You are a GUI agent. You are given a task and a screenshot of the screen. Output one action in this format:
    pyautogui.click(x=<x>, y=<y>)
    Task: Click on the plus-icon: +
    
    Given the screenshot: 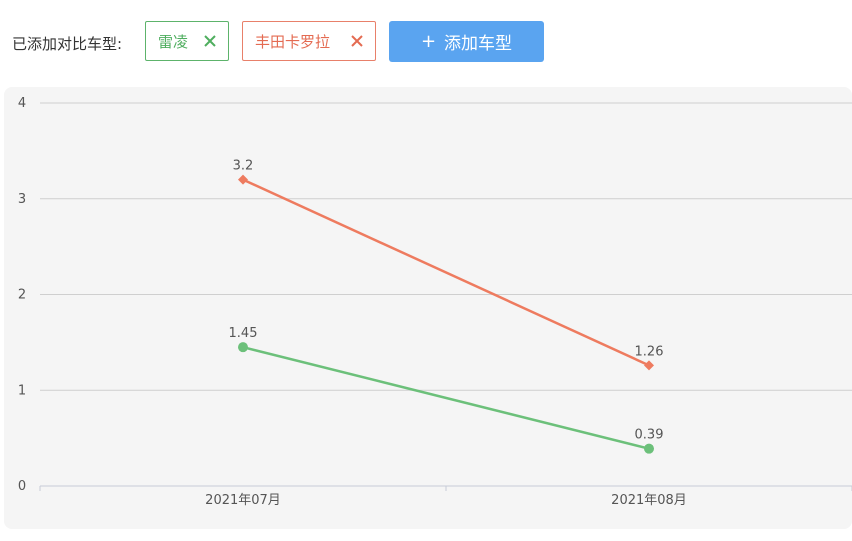 What is the action you would take?
    pyautogui.click(x=428, y=41)
    